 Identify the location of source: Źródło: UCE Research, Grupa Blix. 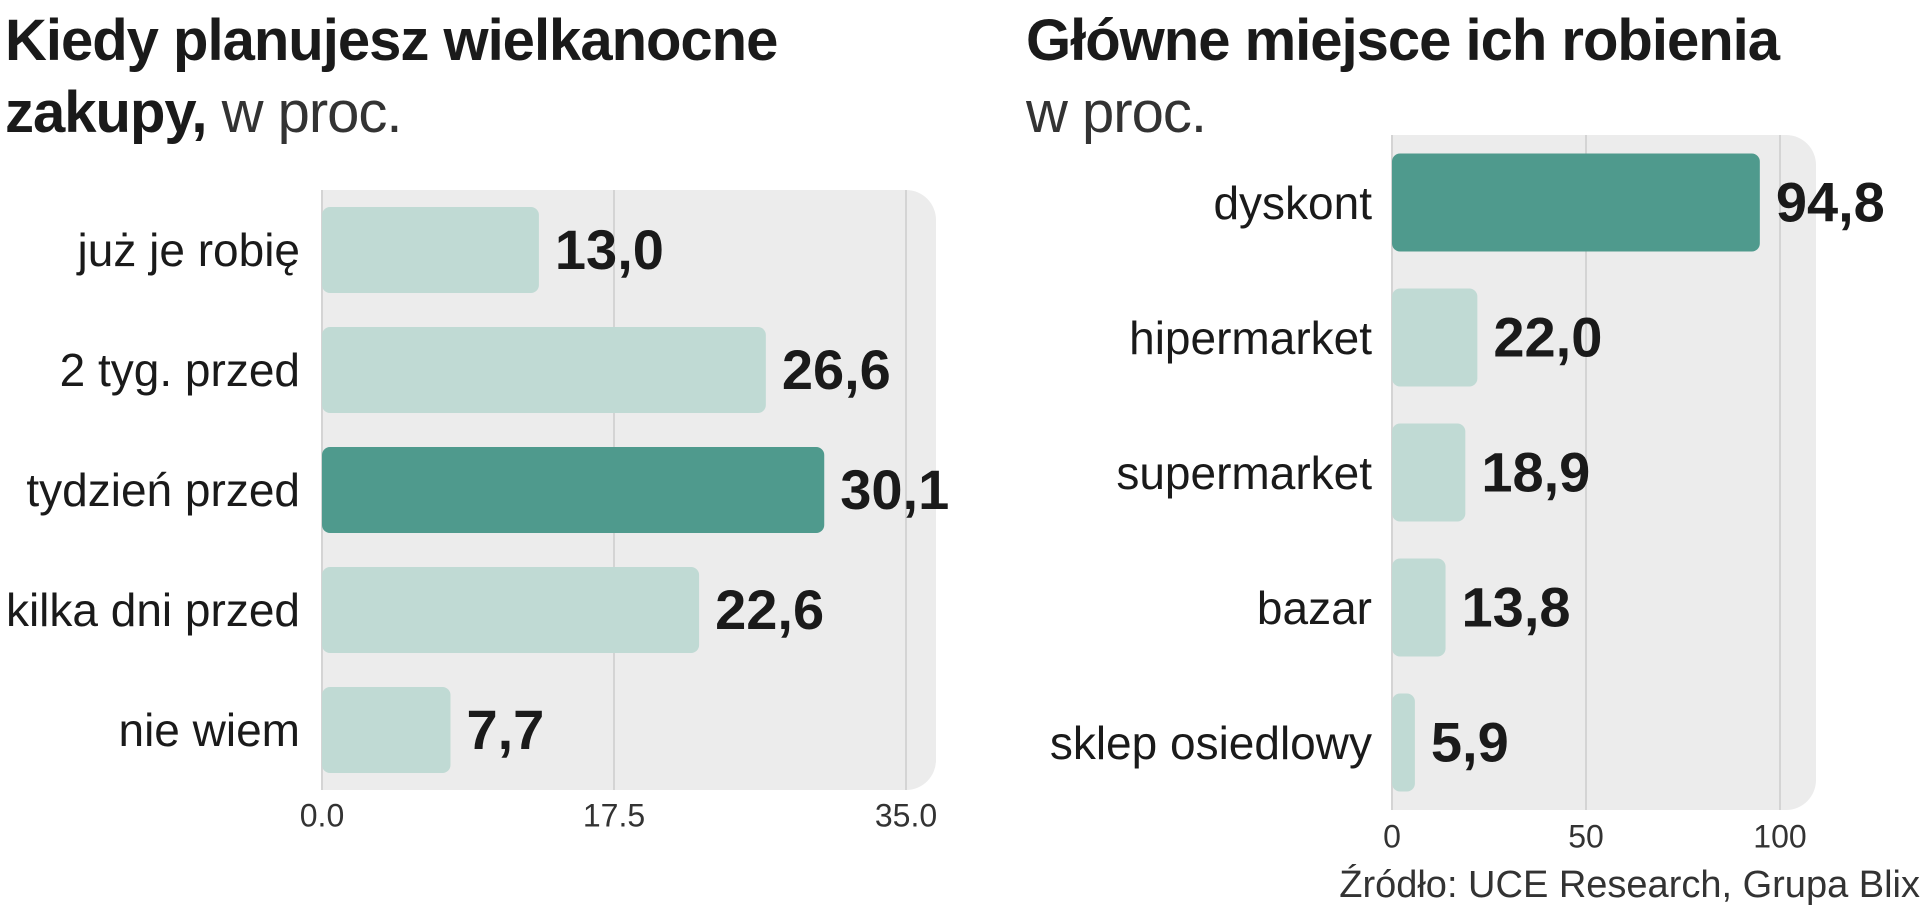
(1629, 885).